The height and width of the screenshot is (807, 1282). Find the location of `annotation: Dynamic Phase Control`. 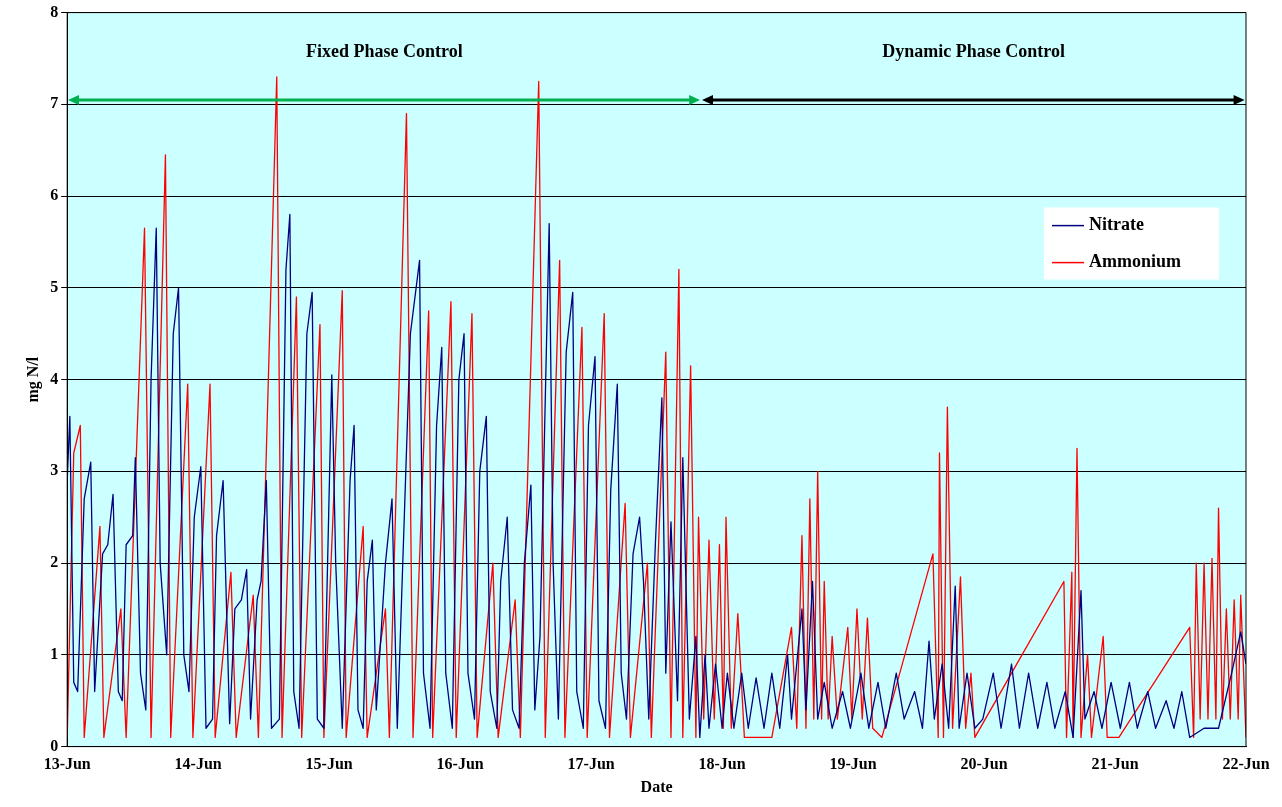

annotation: Dynamic Phase Control is located at coordinates (974, 51).